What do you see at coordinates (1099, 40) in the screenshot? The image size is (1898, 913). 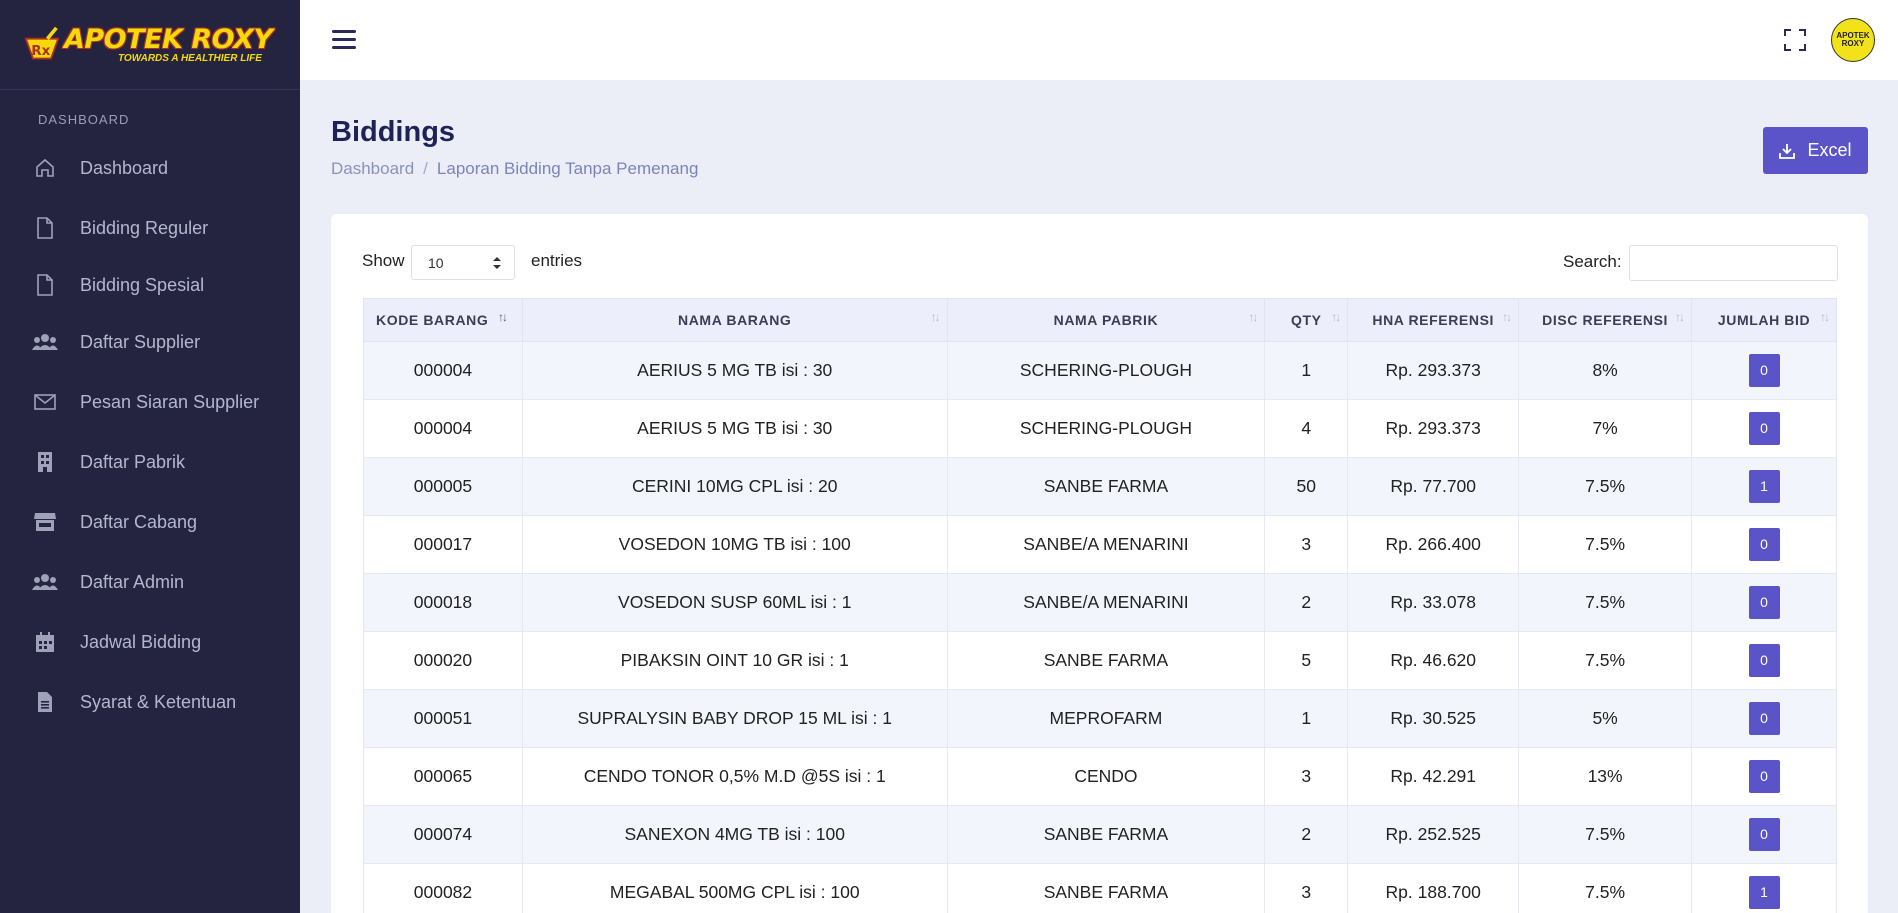 I see `topbar: APOTEK ROXY` at bounding box center [1099, 40].